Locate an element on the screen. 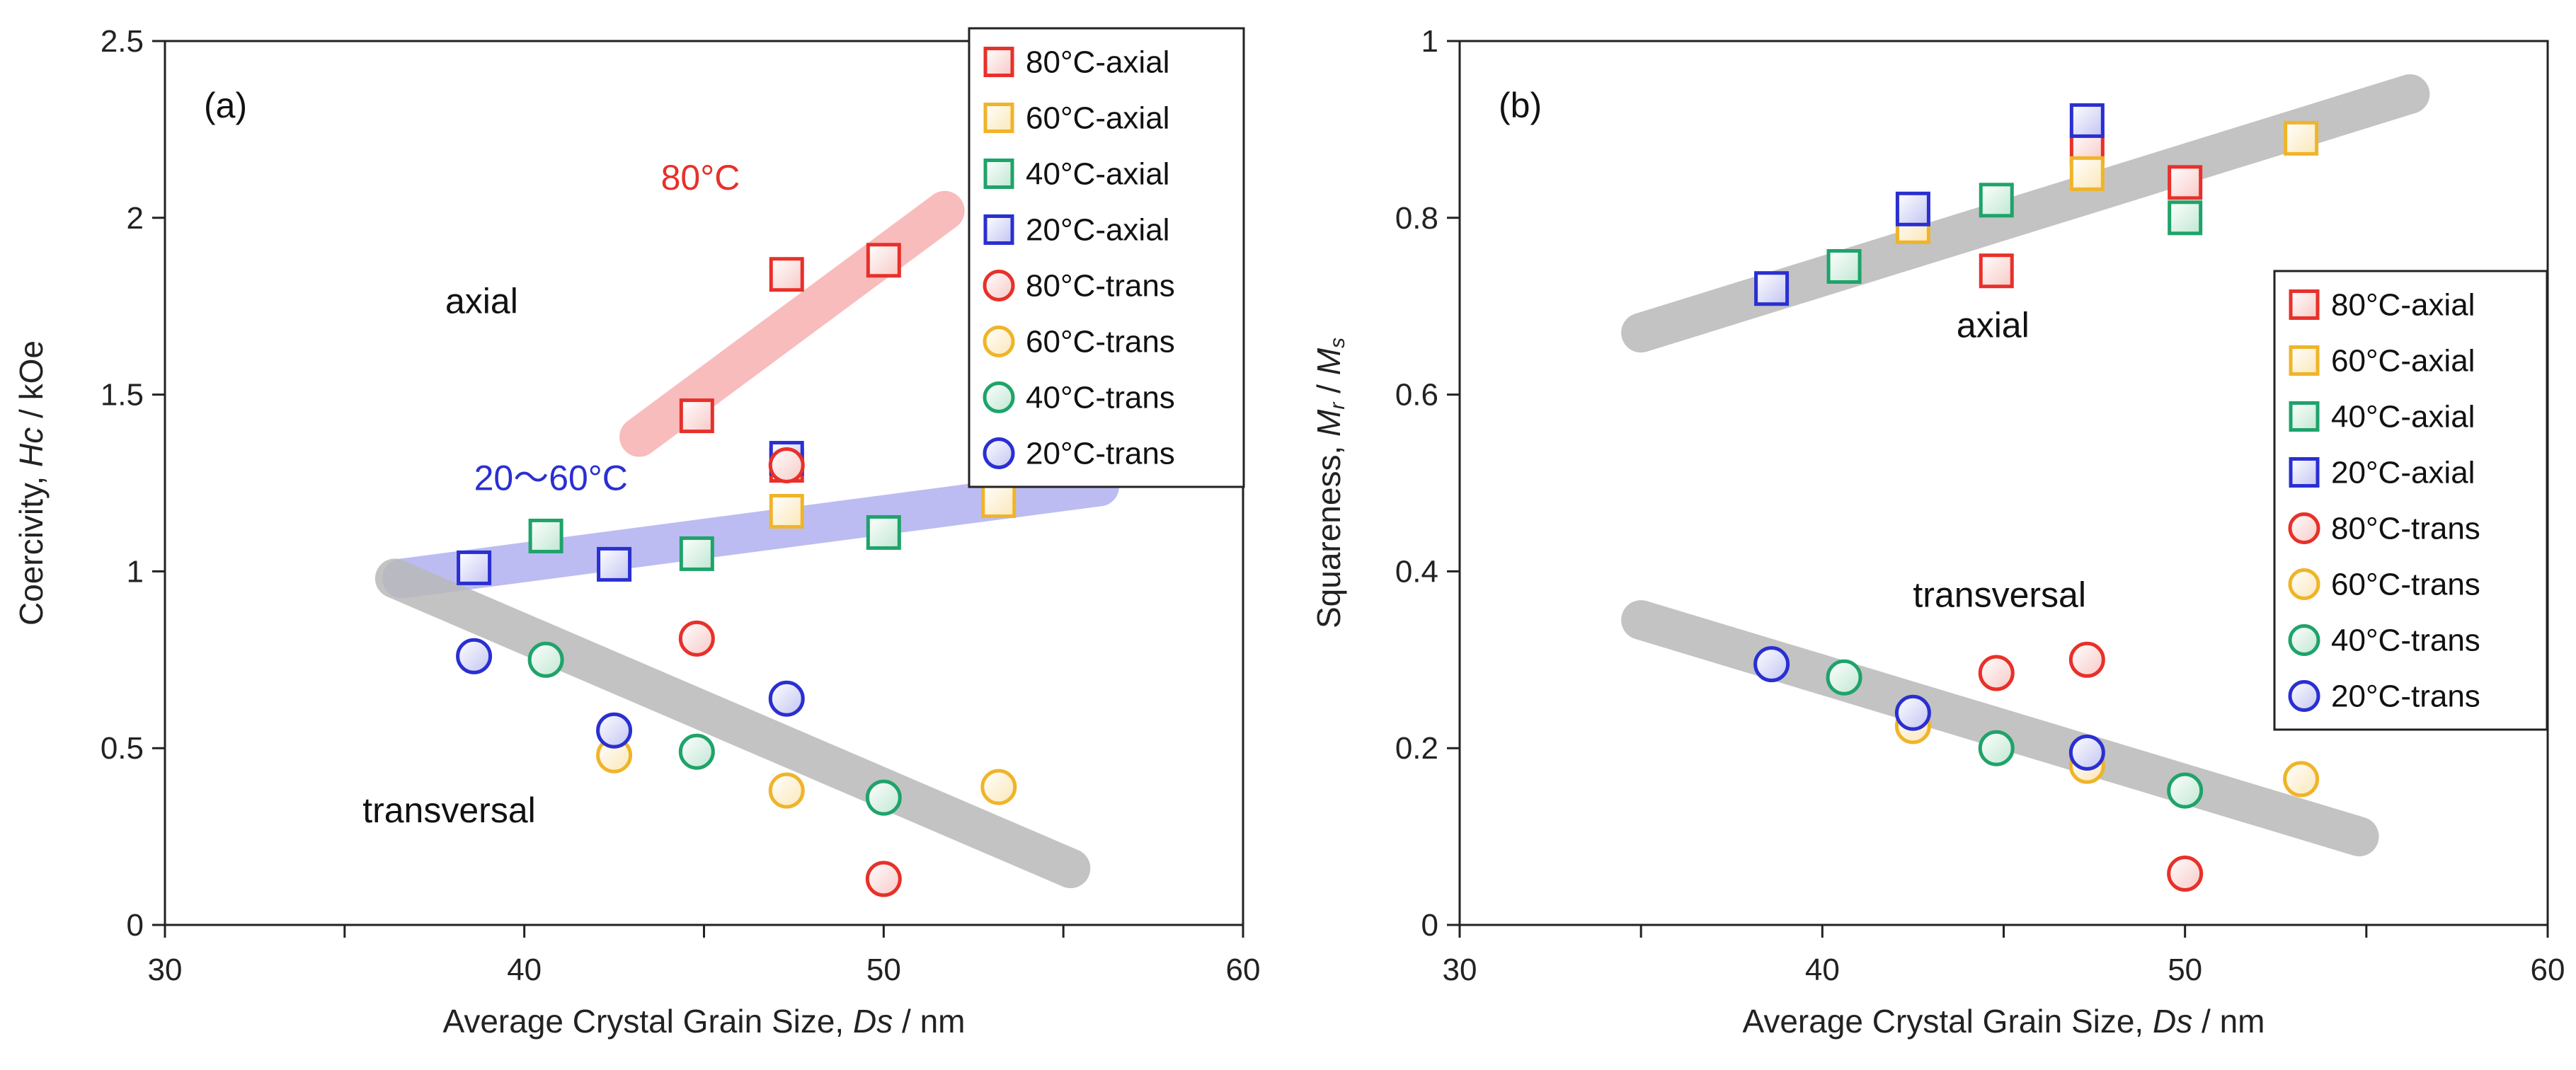 This screenshot has width=2576, height=1070. y-tick-label: 0.5 is located at coordinates (122, 748).